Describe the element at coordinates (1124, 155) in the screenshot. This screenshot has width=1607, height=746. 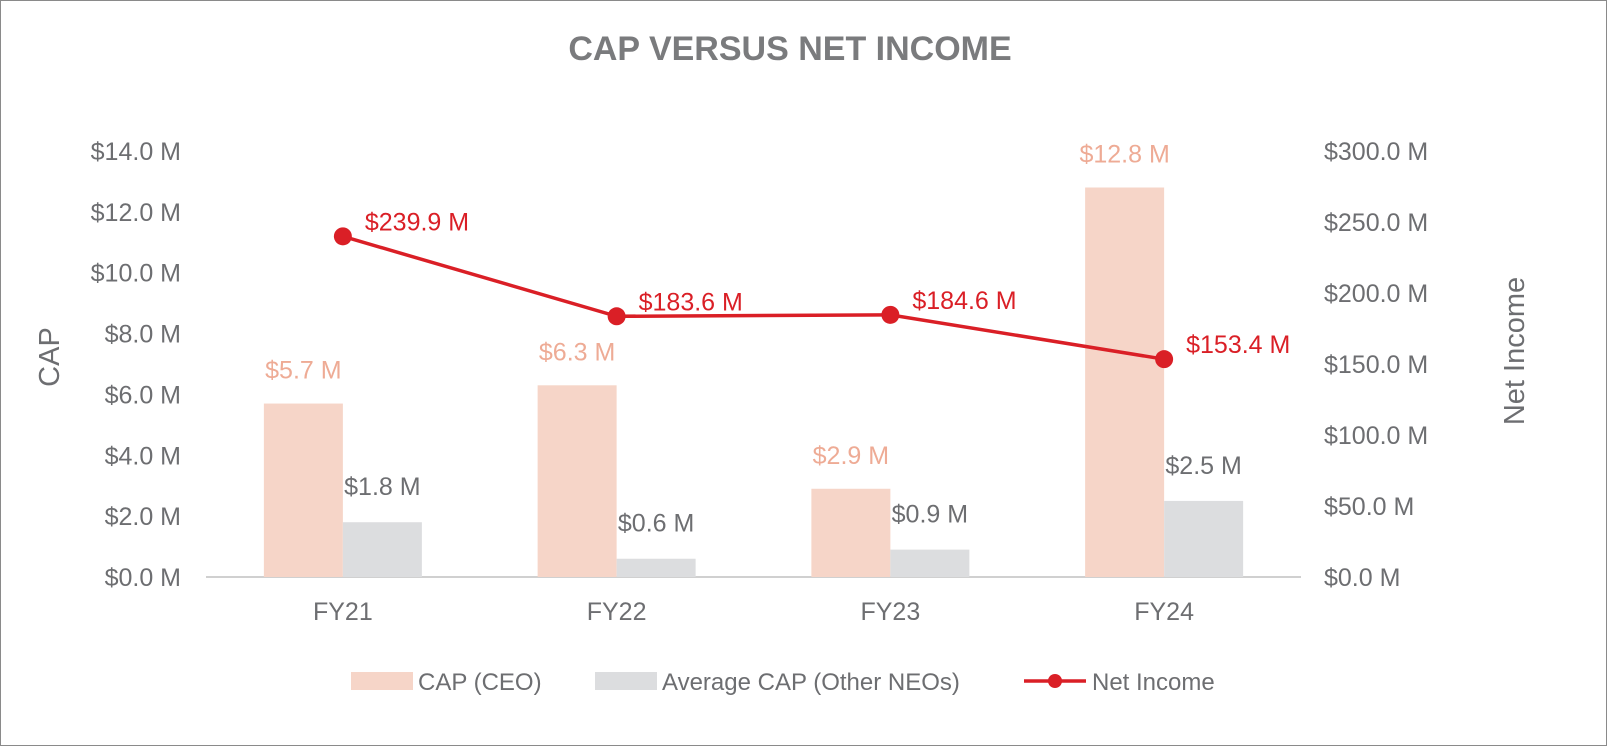
I see `bar-label-cap-ceo: $12.8 M` at that location.